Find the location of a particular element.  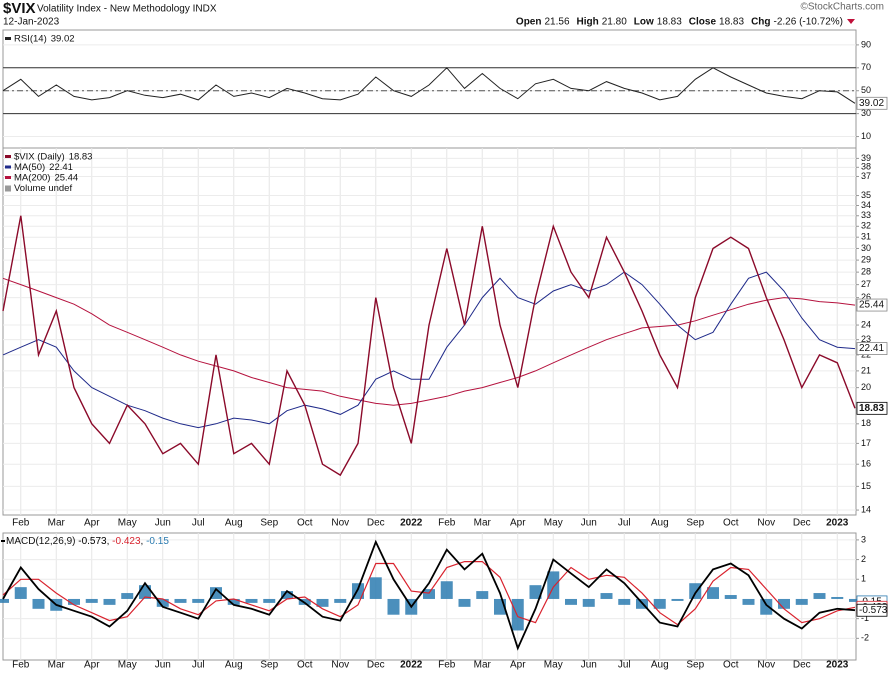

legend-name: MA(50) is located at coordinates (29, 167).